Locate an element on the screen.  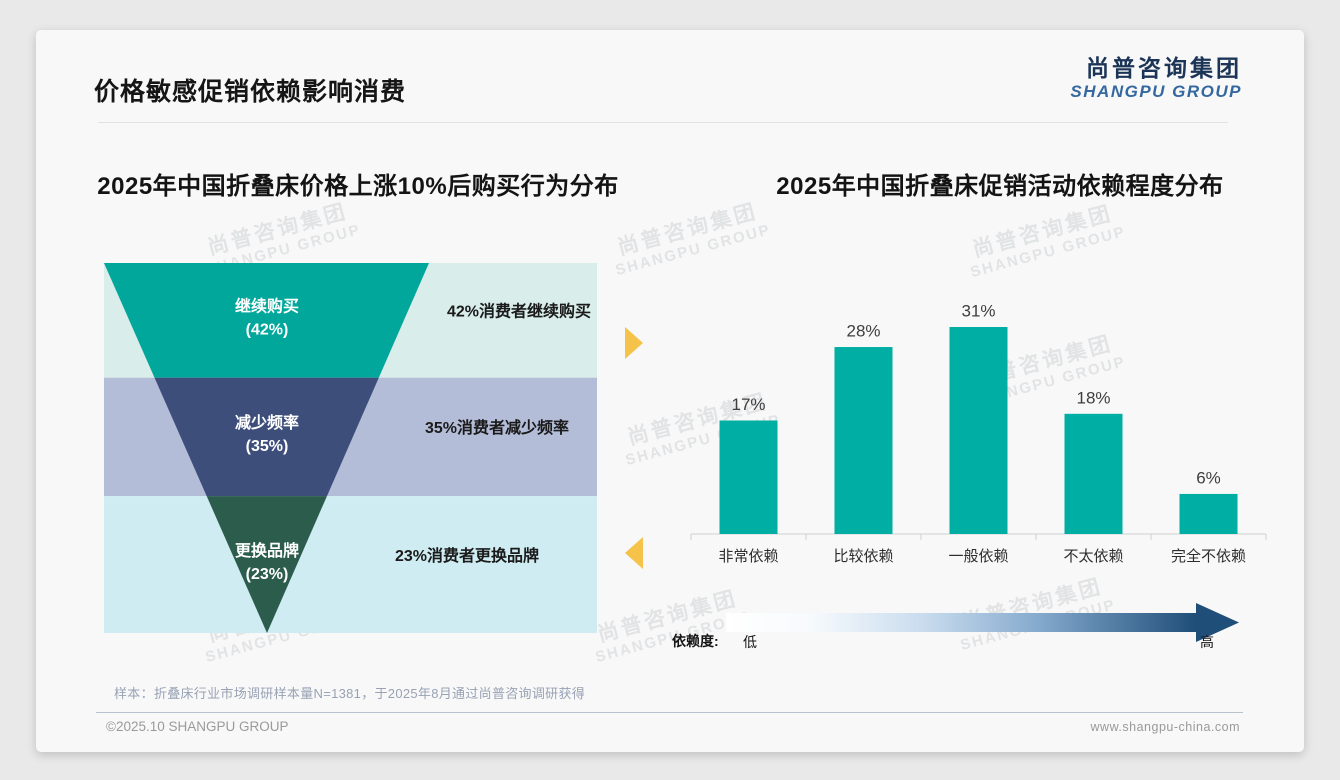
logo-chinese-text: 尚普咨询集团 is located at coordinates (1164, 68).